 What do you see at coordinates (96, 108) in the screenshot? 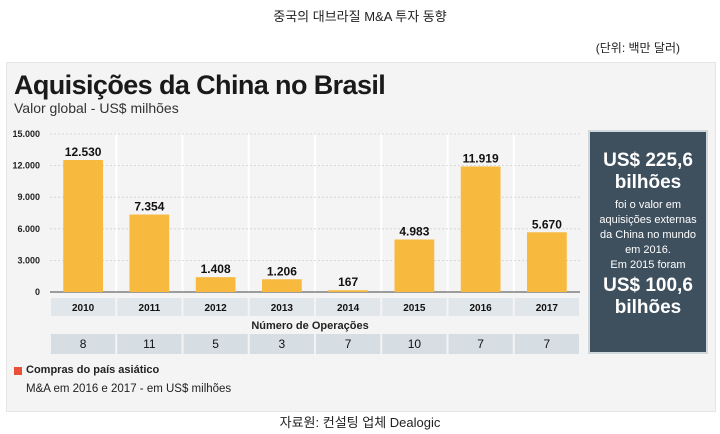
I see `chart-subtitle: Valor global - US$ milhões` at bounding box center [96, 108].